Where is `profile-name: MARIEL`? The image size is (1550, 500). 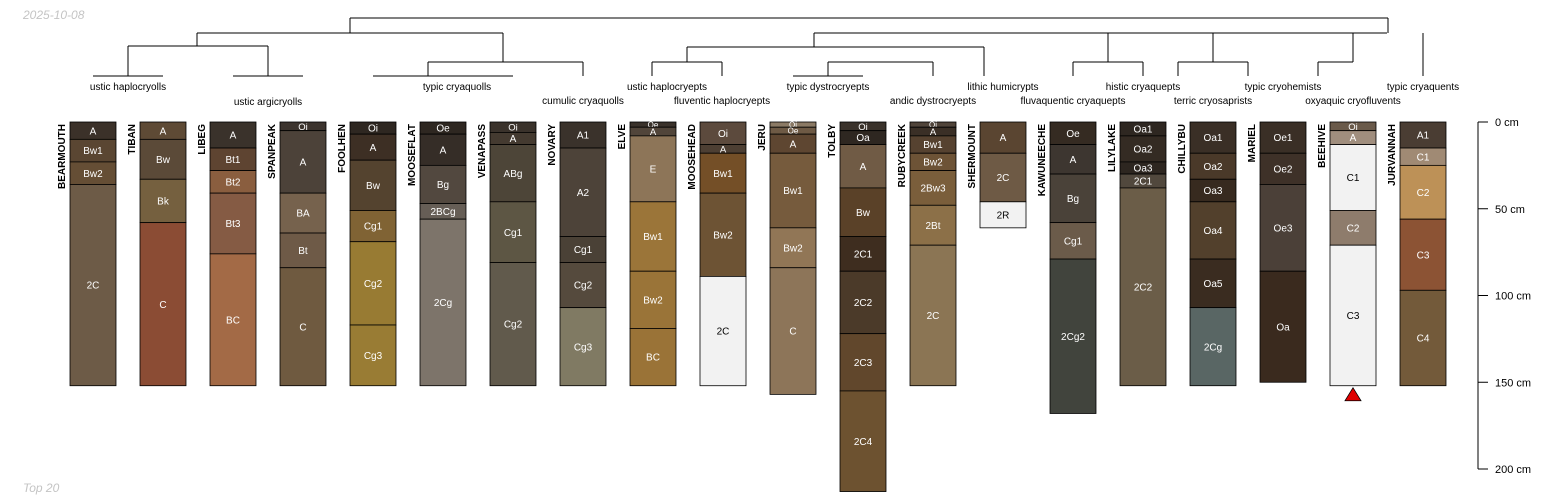 profile-name: MARIEL is located at coordinates (1252, 143).